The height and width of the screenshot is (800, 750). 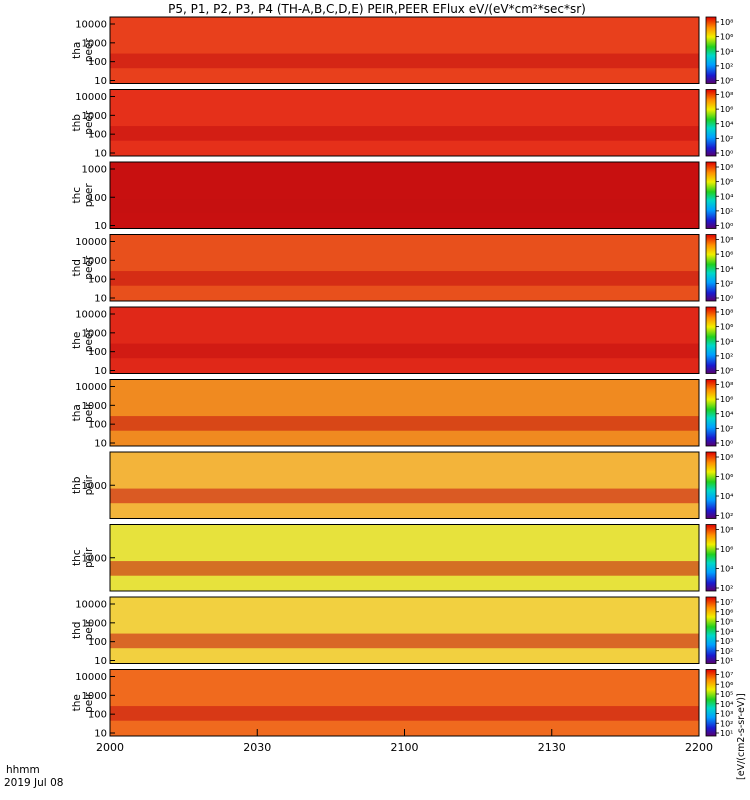 I want to click on colorbar-tick-label: 10³, so click(x=726, y=714).